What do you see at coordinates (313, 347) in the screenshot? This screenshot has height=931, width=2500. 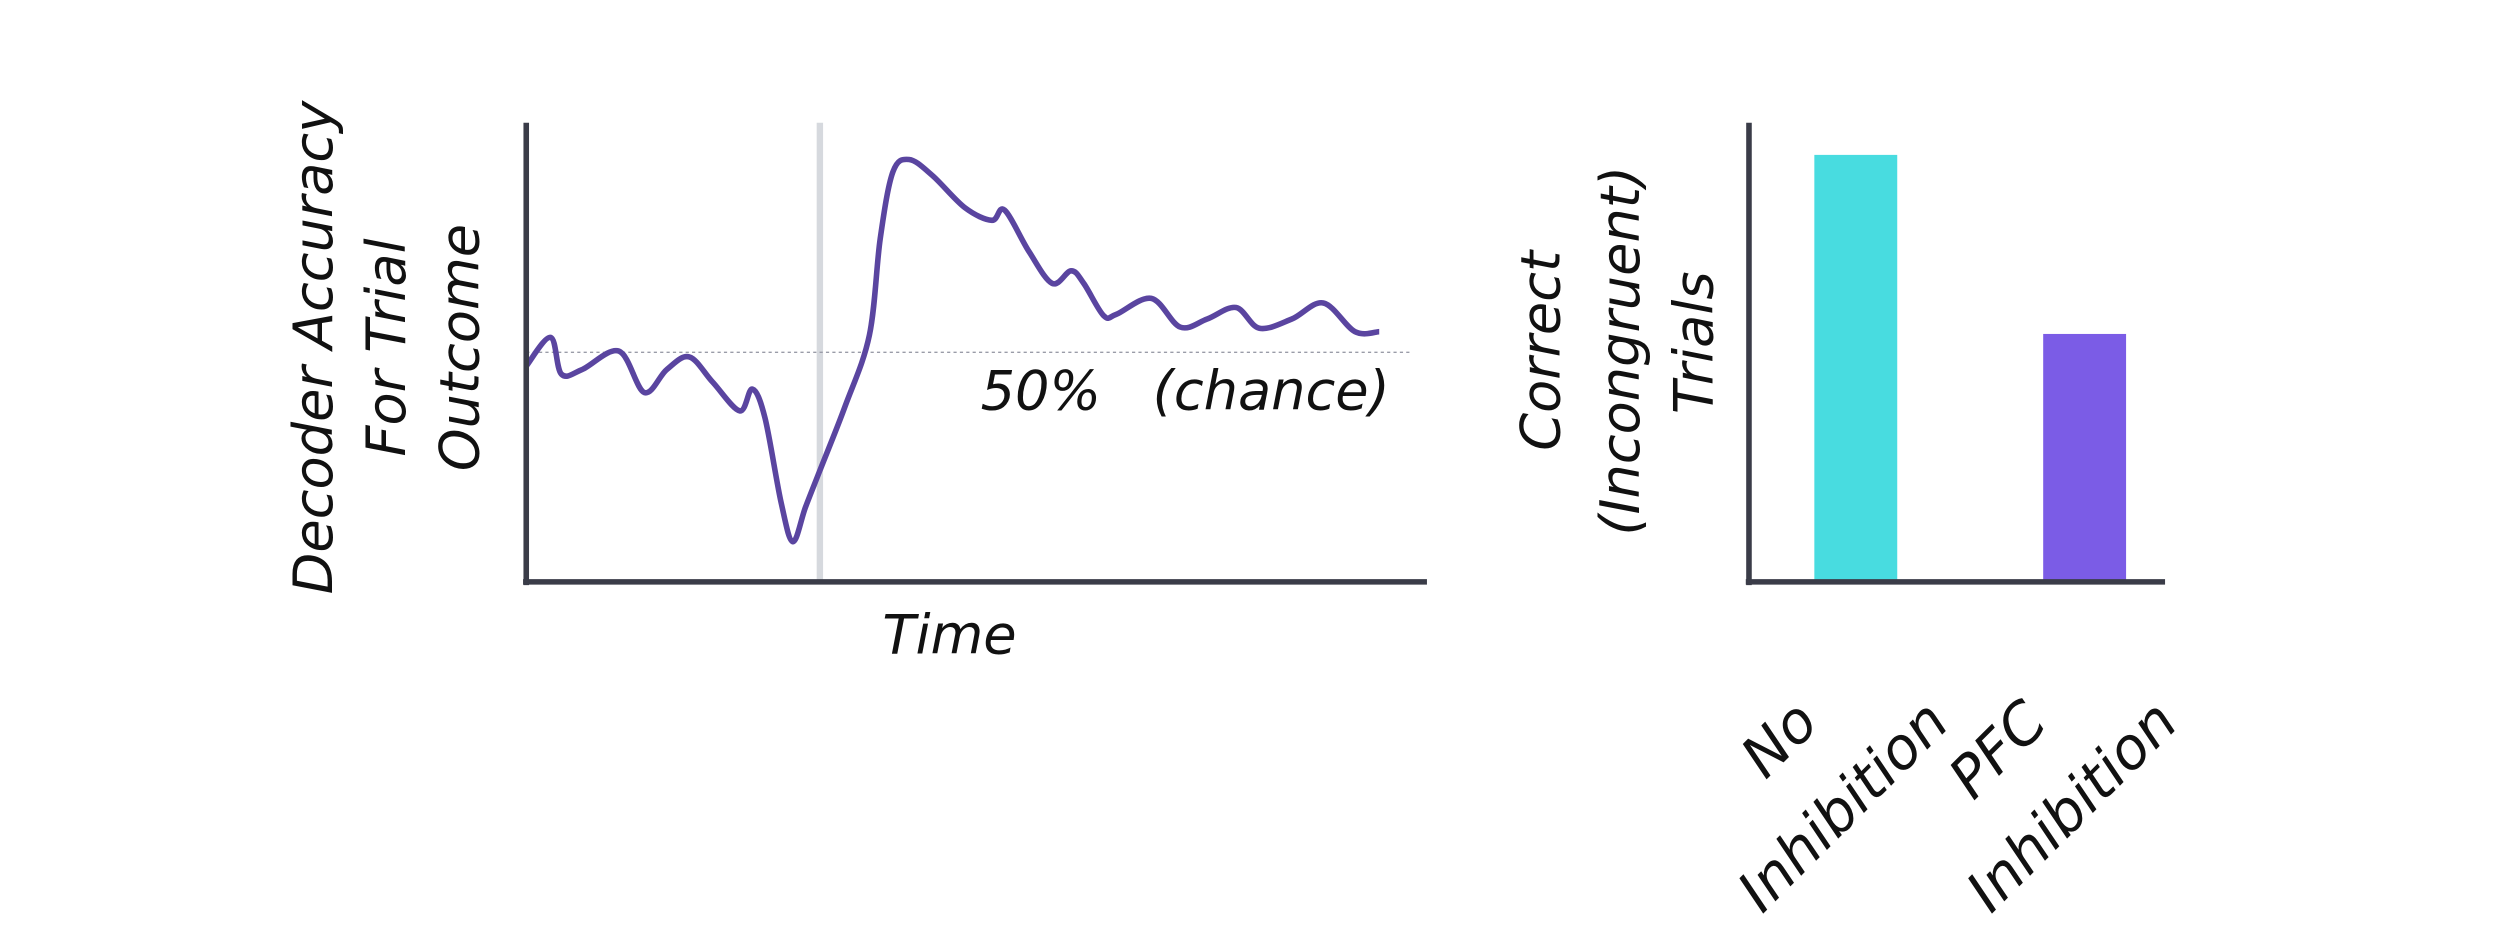 I see `y-axis-label: Decoder Accuracy` at bounding box center [313, 347].